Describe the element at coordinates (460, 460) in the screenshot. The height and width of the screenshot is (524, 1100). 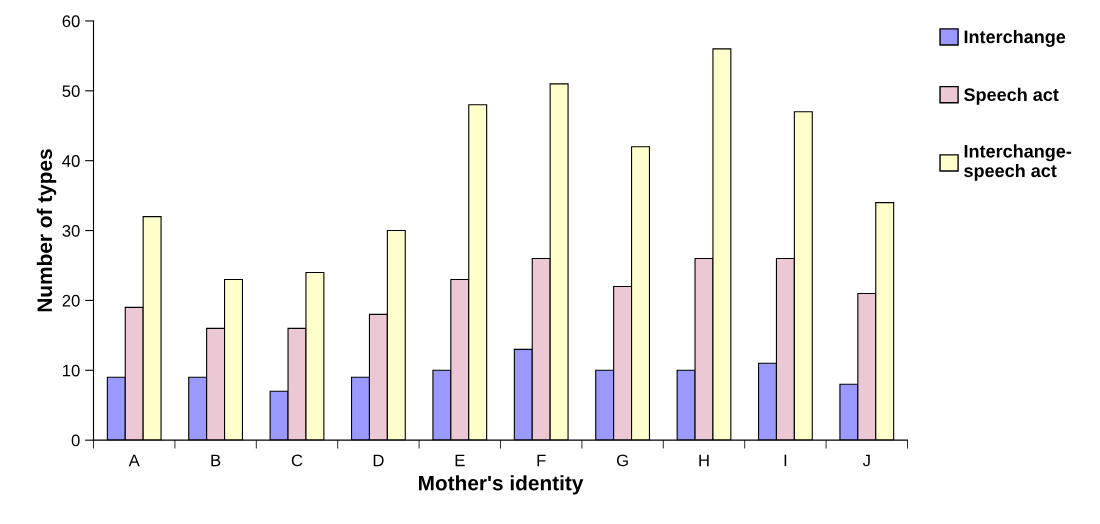
I see `x-tick-label: E` at that location.